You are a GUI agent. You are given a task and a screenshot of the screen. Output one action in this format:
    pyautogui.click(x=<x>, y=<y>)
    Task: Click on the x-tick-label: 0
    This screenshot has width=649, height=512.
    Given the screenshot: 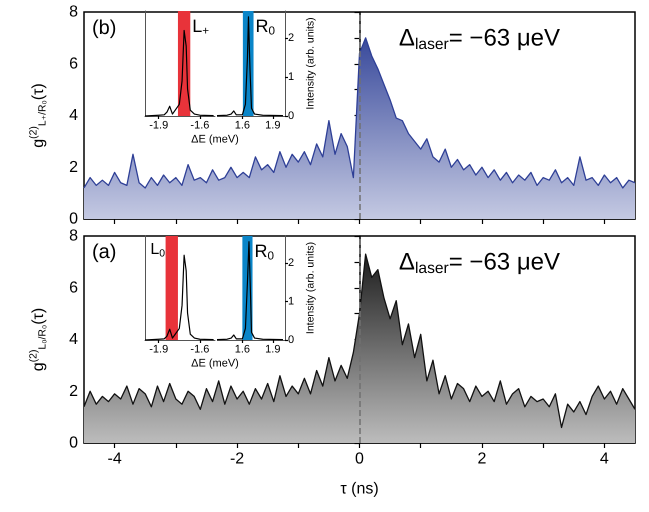 What is the action you would take?
    pyautogui.click(x=359, y=459)
    